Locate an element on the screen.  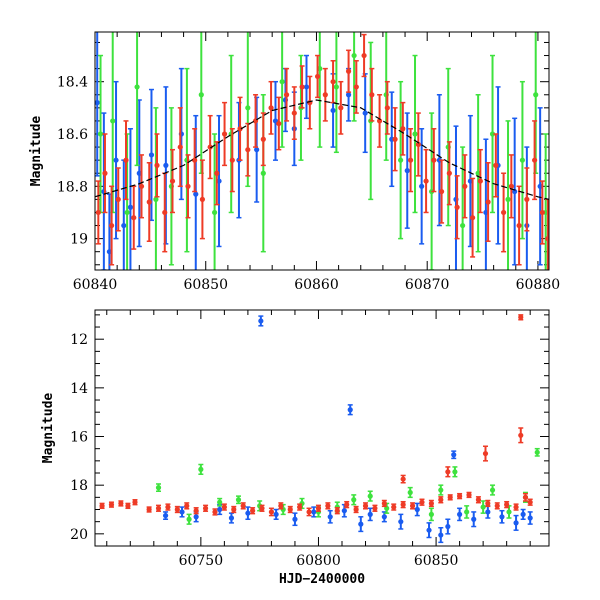
y-tick-label: 12 is located at coordinates (79, 340).